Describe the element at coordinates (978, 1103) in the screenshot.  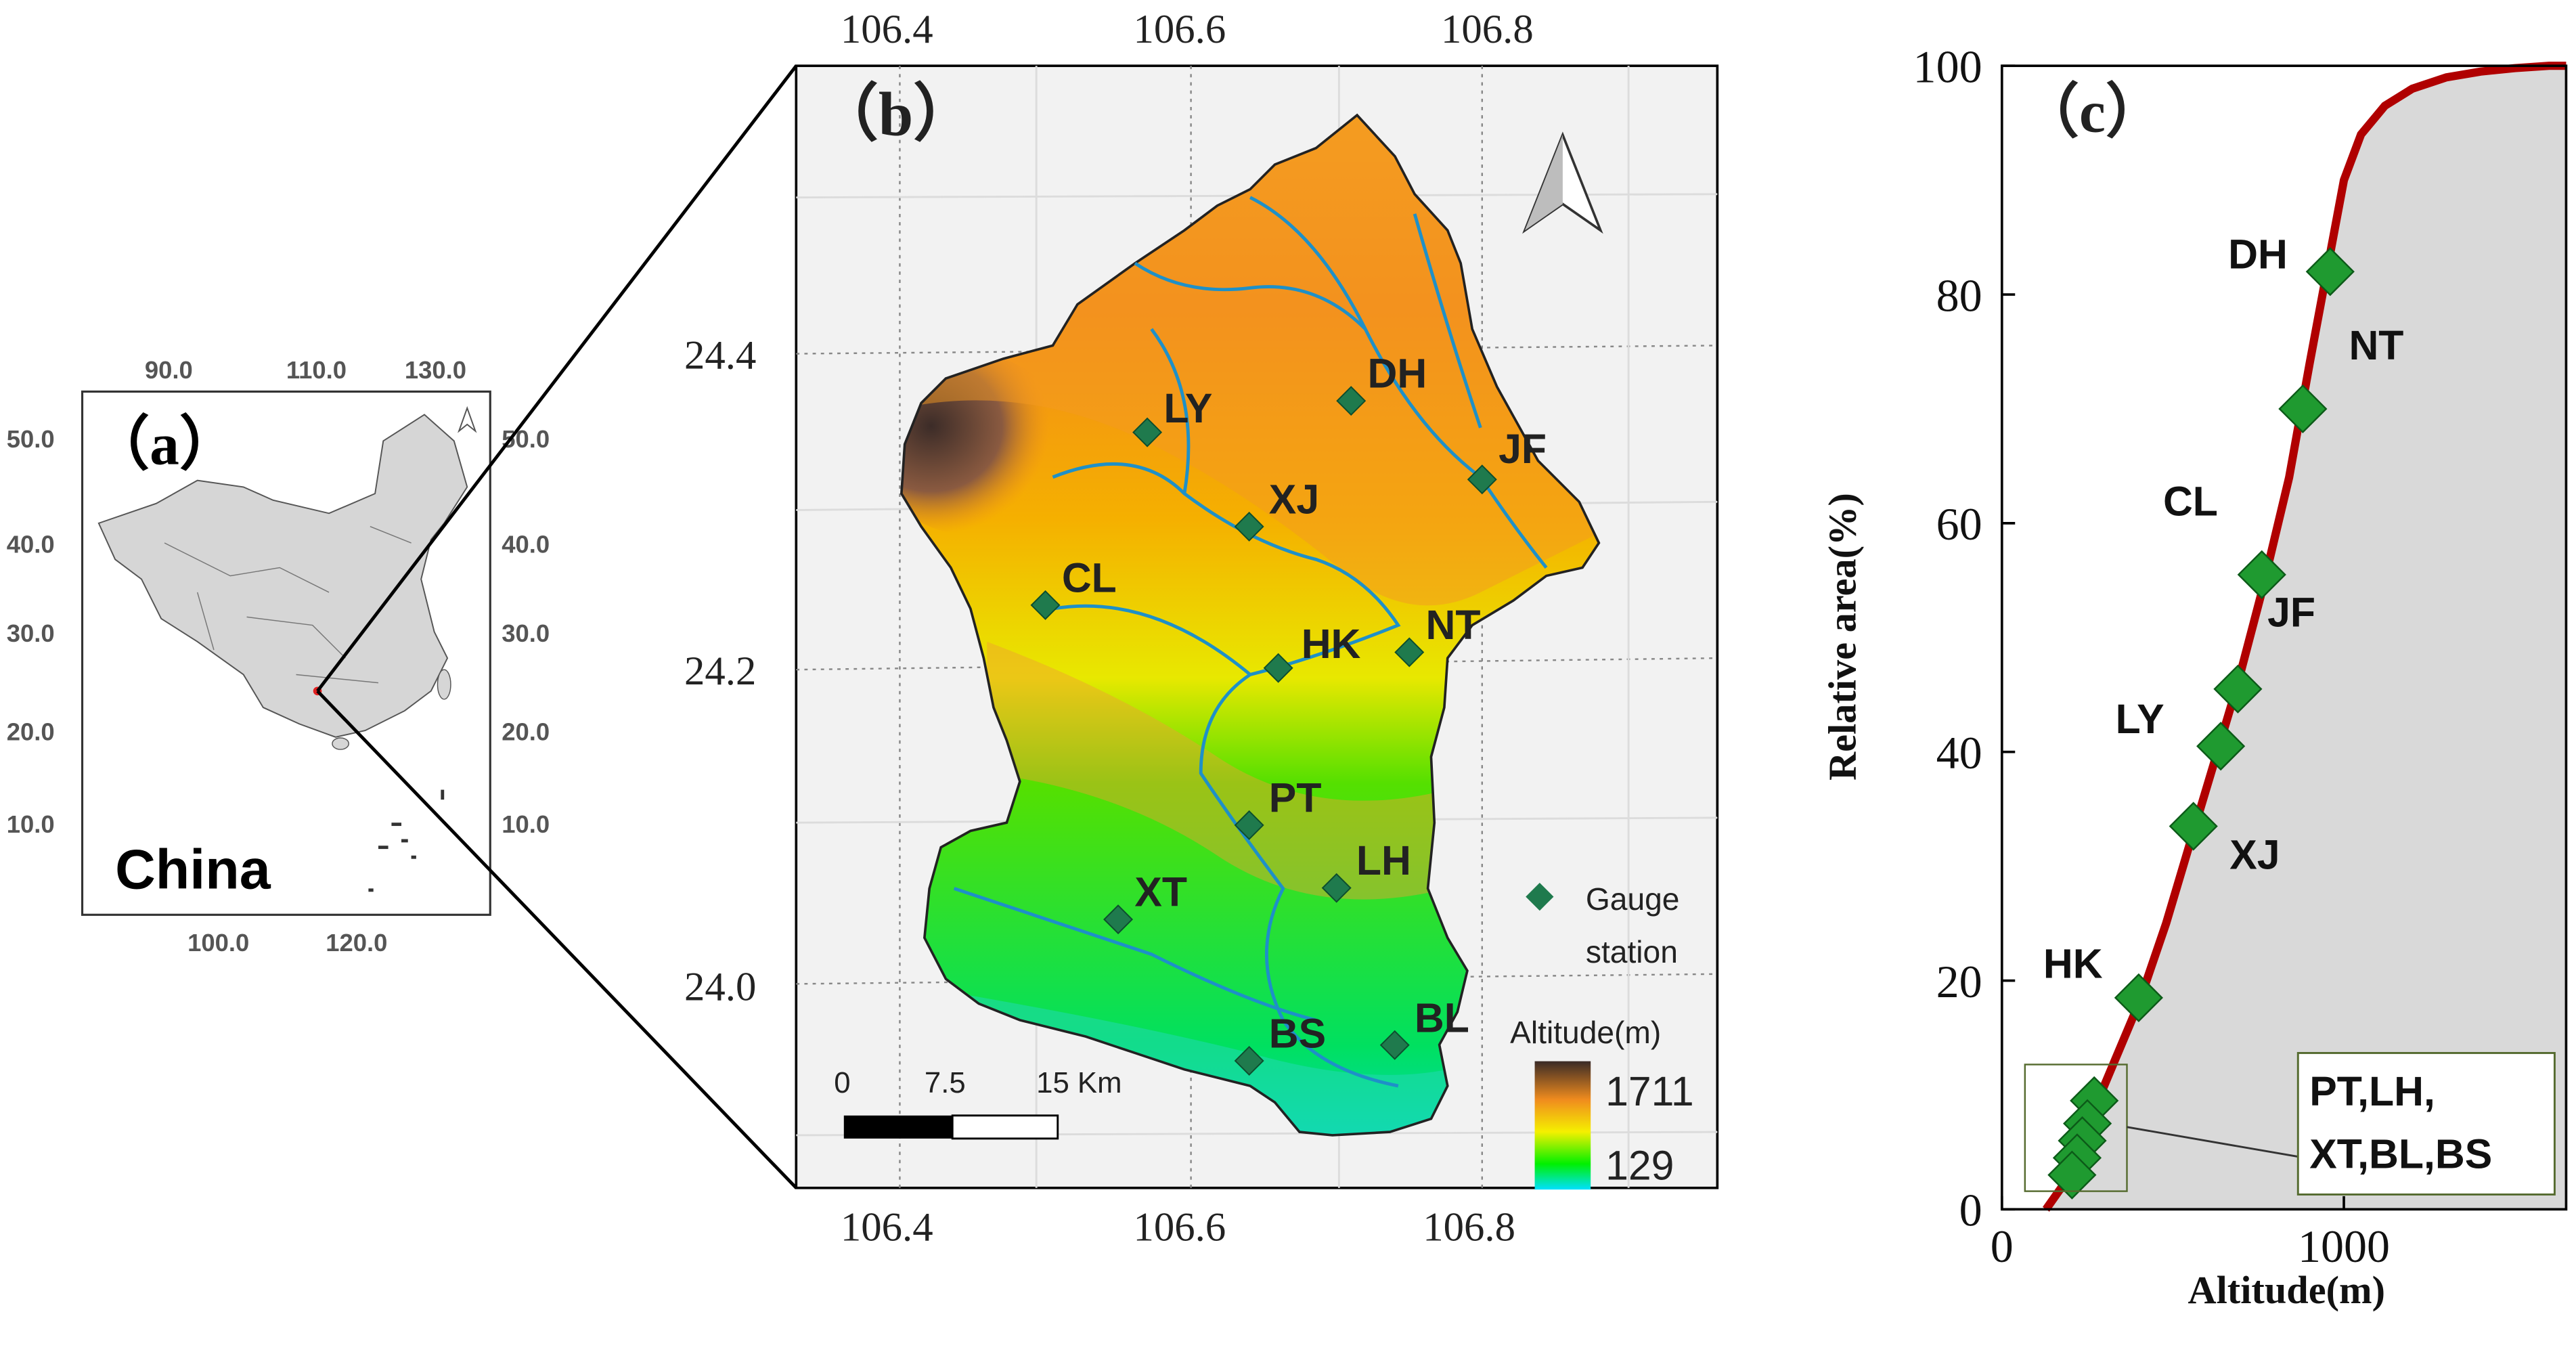
I see `scale-bar: 0 7.5 15 Km` at that location.